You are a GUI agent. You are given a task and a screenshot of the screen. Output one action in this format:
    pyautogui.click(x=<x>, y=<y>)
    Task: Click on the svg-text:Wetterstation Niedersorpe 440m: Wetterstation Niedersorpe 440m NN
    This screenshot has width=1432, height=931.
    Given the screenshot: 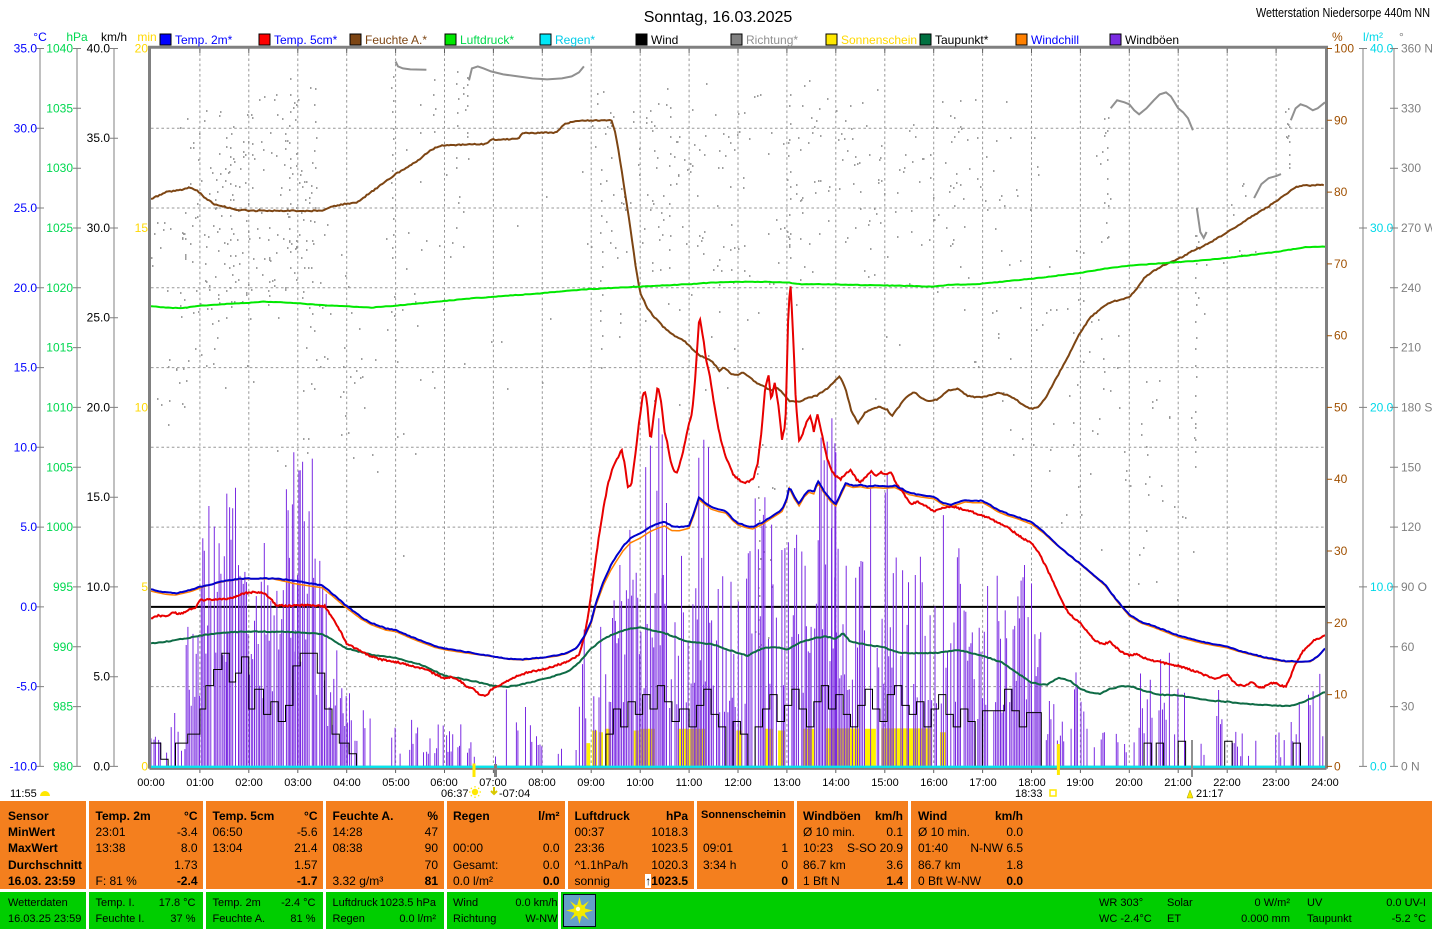 What is the action you would take?
    pyautogui.click(x=1343, y=12)
    